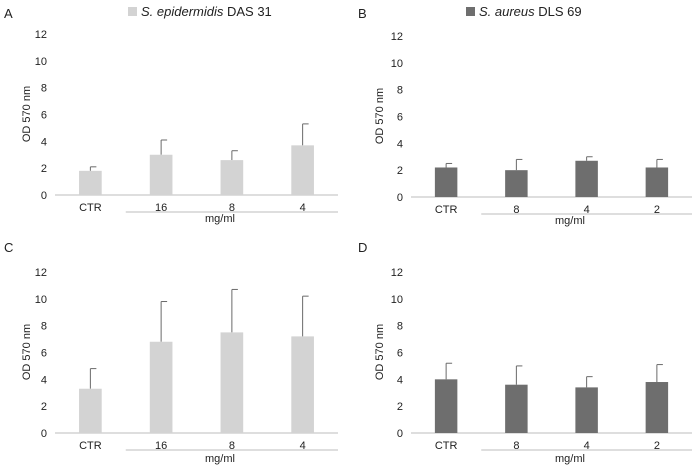 The width and height of the screenshot is (700, 468). What do you see at coordinates (132, 11) in the screenshot?
I see `legend-swatch-epidermidis` at bounding box center [132, 11].